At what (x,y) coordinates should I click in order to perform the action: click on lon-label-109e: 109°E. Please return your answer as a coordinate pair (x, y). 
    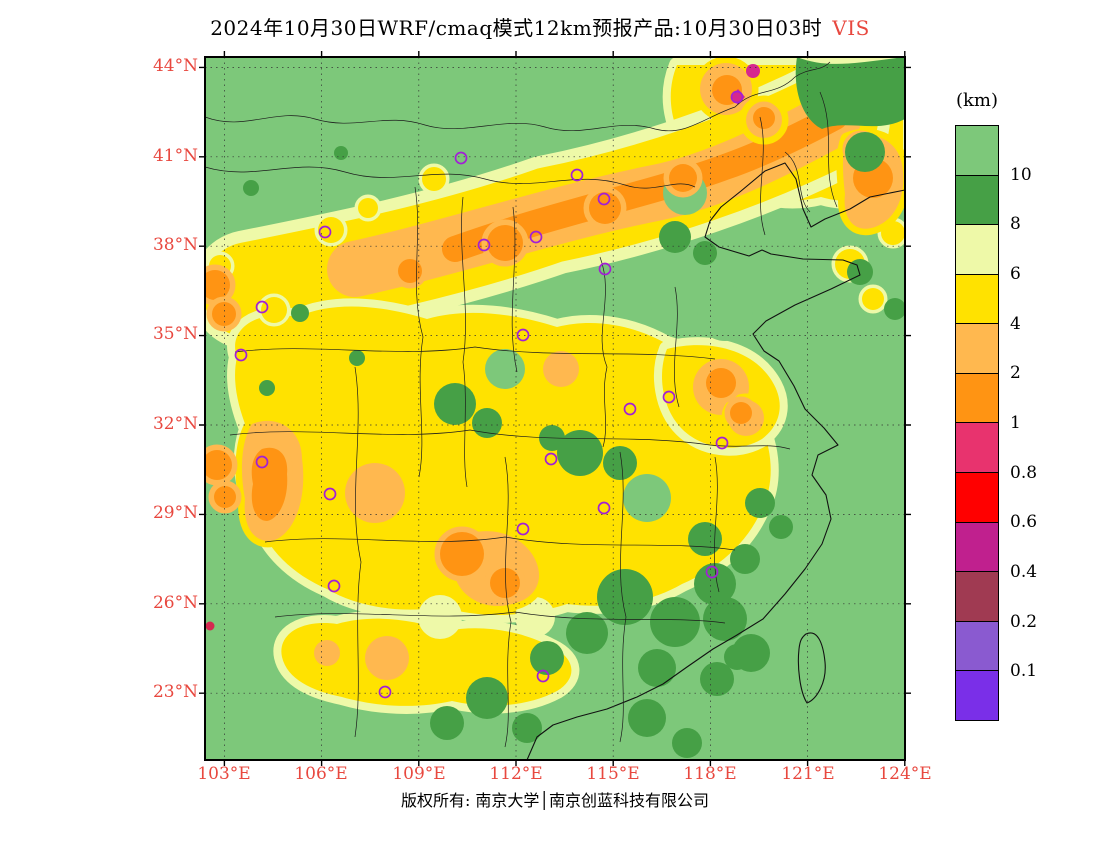
    Looking at the image, I should click on (419, 774).